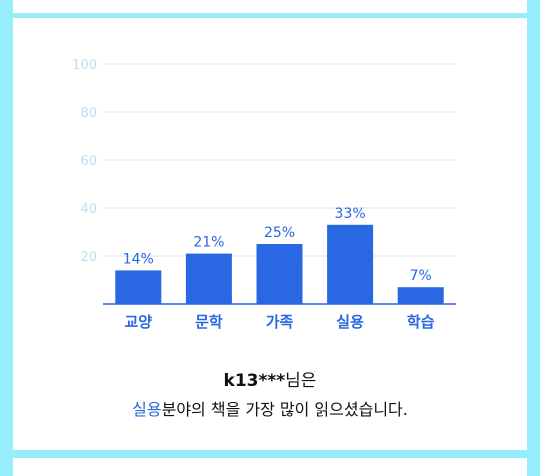 The width and height of the screenshot is (540, 476). I want to click on card-top-edge, so click(270, 6).